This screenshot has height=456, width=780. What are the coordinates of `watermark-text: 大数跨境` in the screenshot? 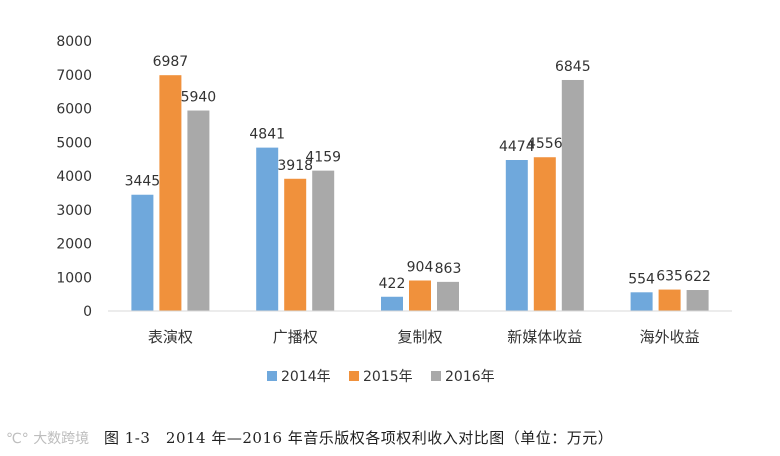 It's located at (61, 439).